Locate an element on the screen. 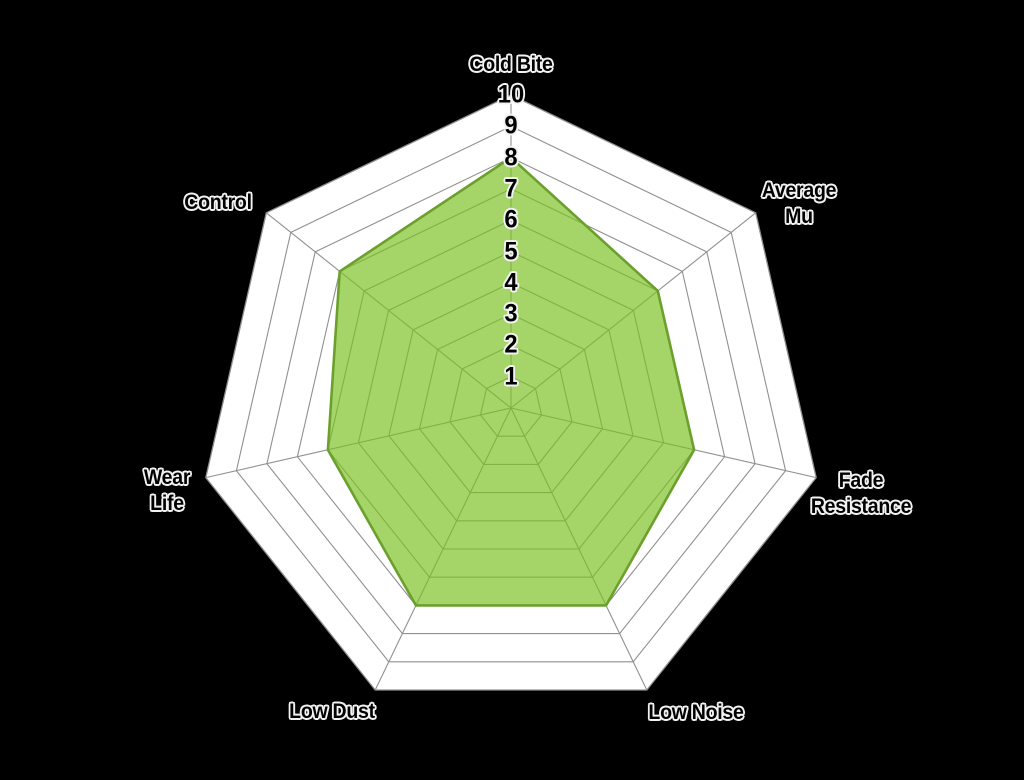 The image size is (1024, 780). axis-label-line: Low Dust is located at coordinates (332, 711).